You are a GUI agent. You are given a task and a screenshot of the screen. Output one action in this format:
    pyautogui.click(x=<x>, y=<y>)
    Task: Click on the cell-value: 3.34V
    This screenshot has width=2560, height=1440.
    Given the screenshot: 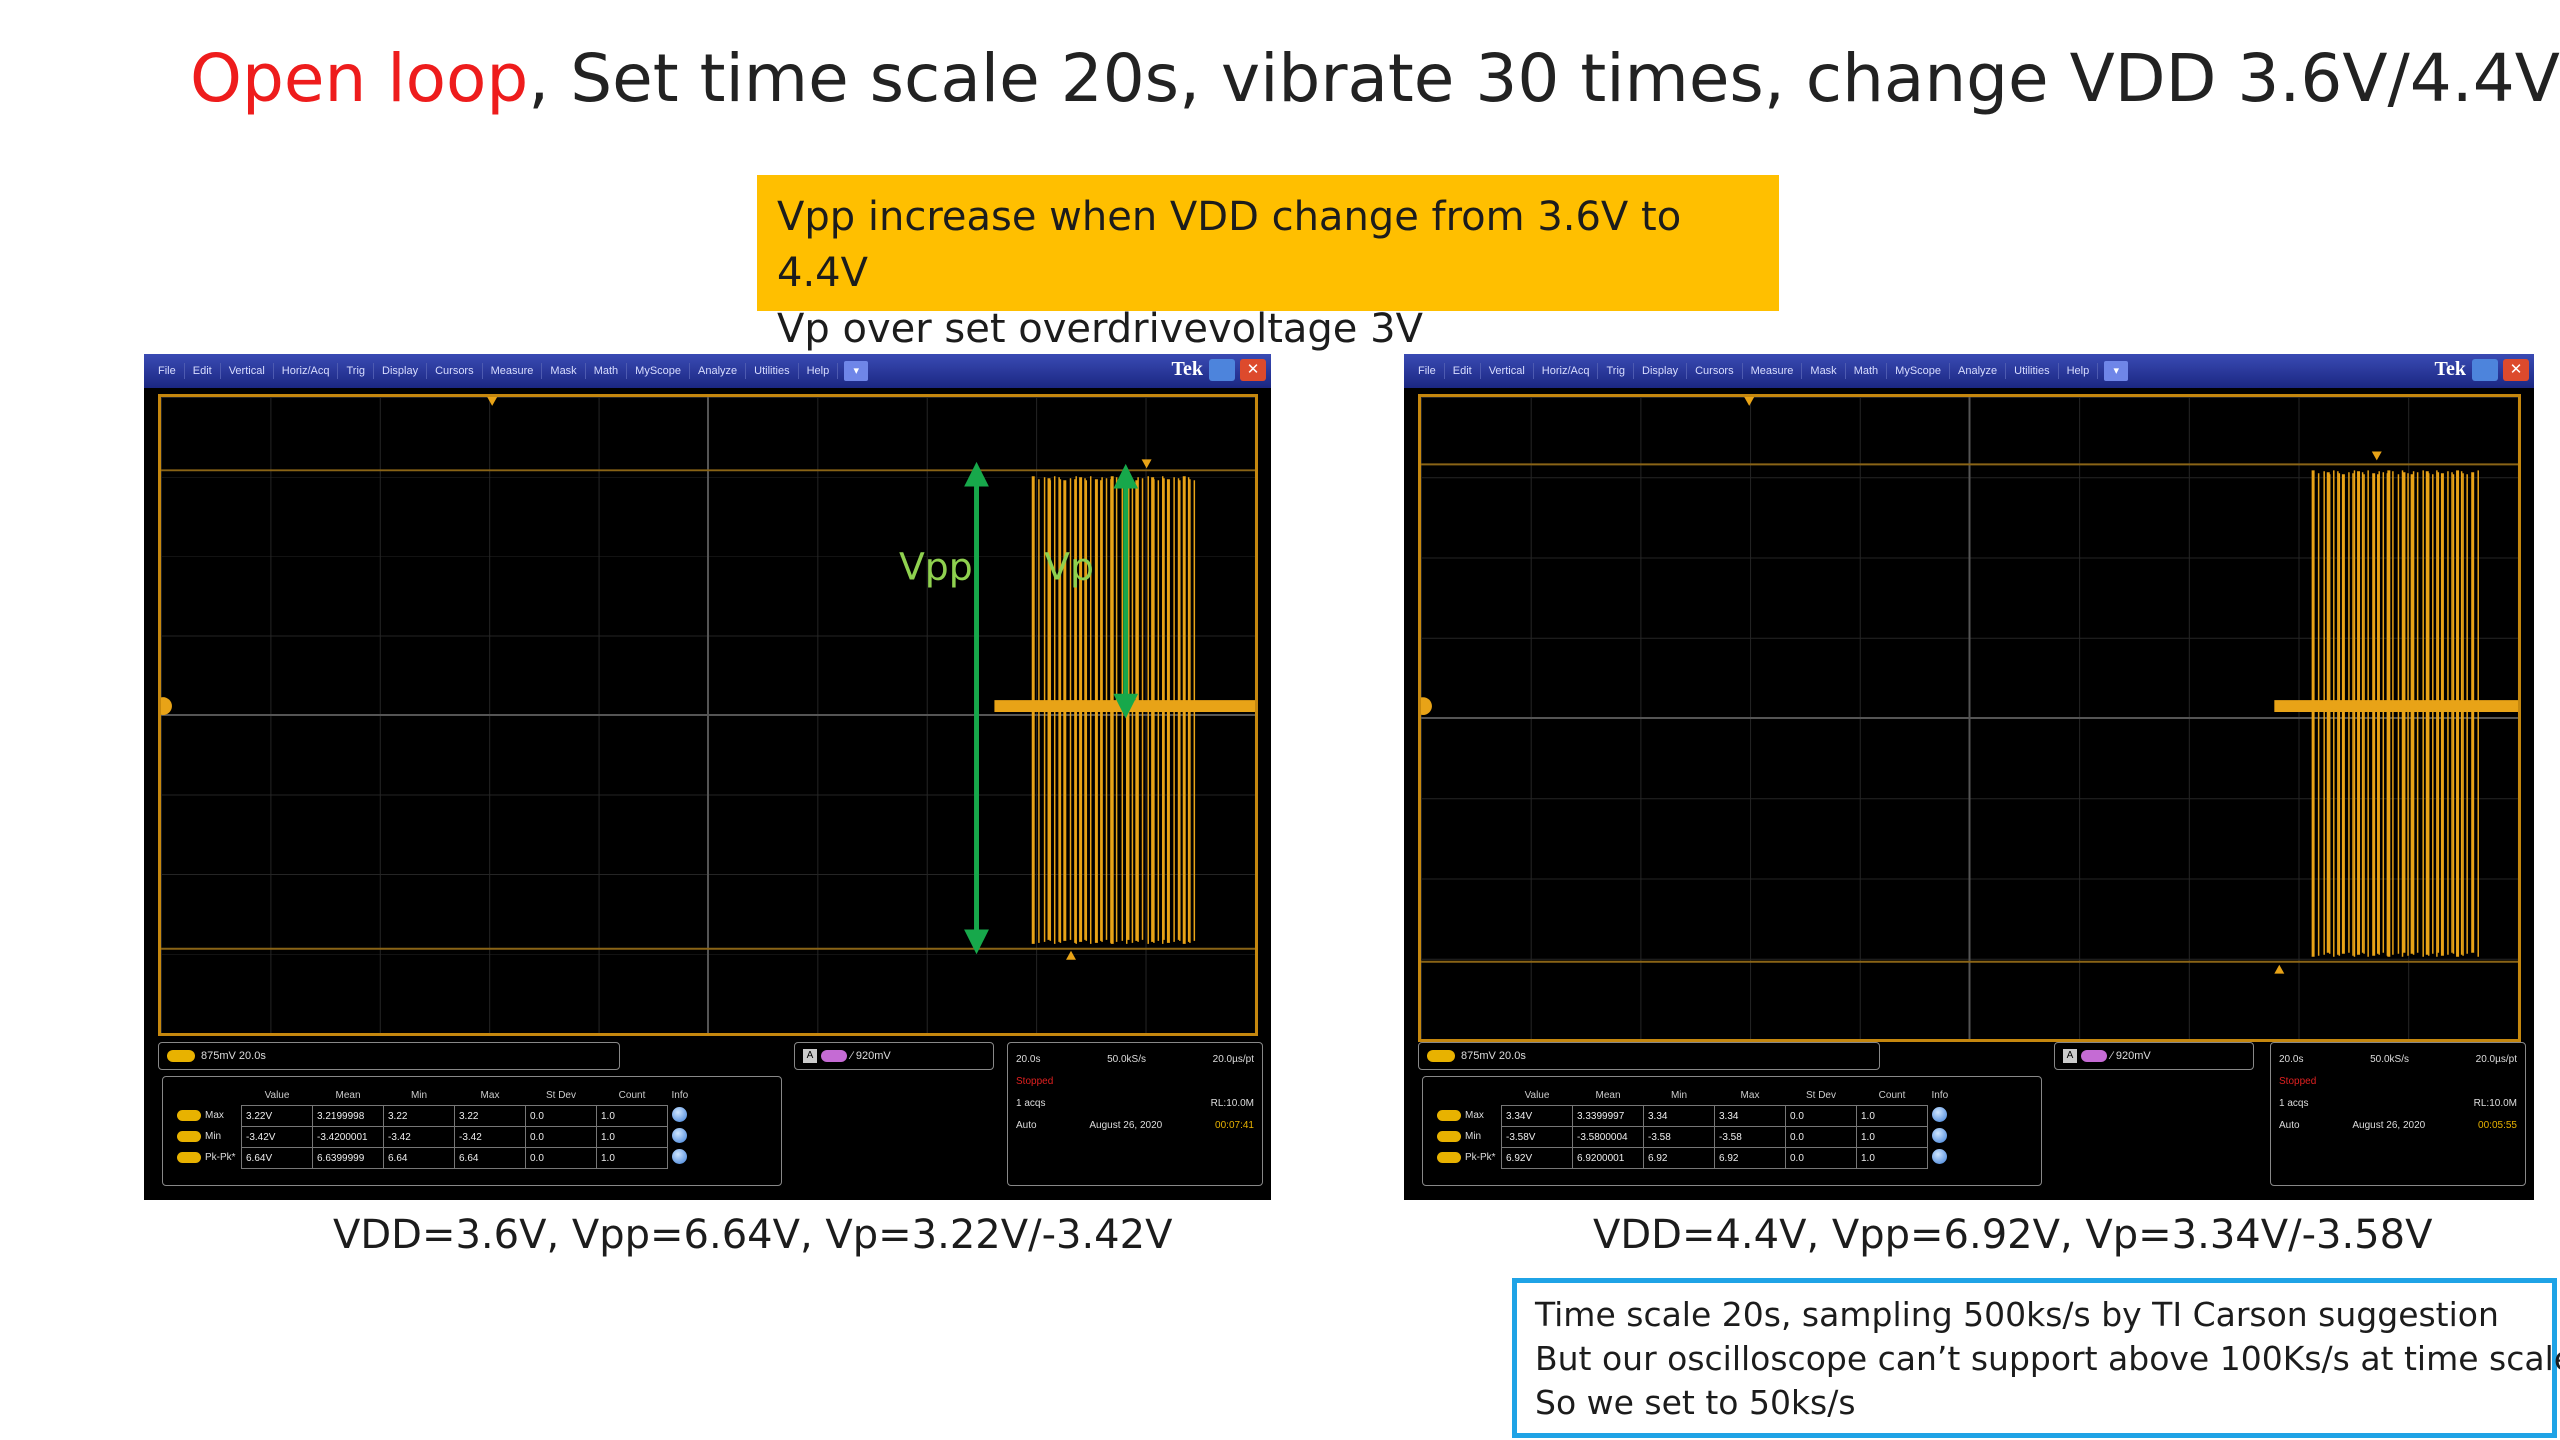 What is the action you would take?
    pyautogui.click(x=1537, y=1116)
    